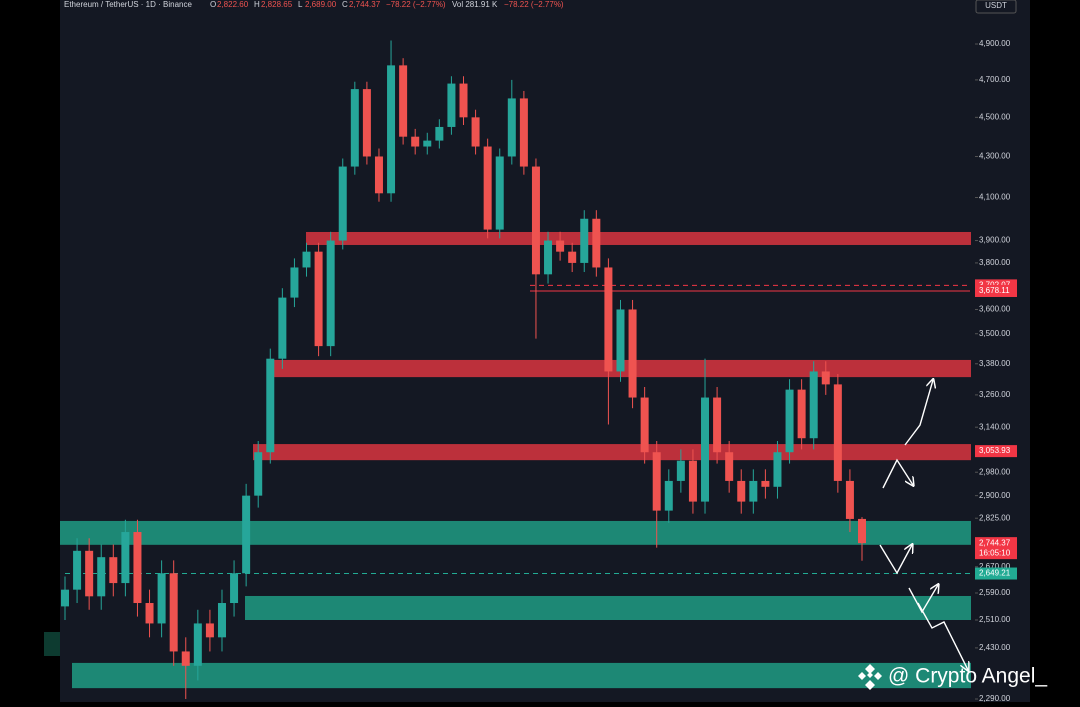 The width and height of the screenshot is (1080, 707). Describe the element at coordinates (995, 566) in the screenshot. I see `y-tick-label: 2,670.00` at that location.